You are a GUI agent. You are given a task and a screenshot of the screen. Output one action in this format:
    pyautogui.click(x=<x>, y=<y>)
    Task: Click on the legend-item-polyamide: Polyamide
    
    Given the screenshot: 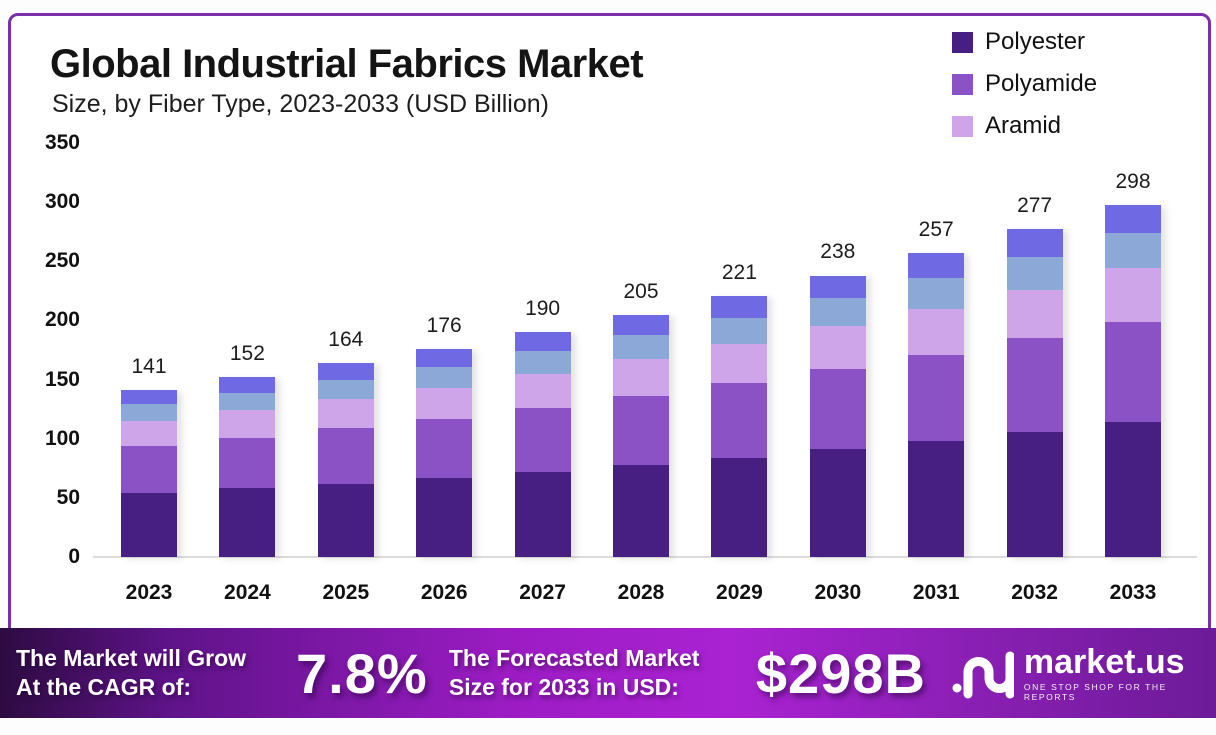 What is the action you would take?
    pyautogui.click(x=1024, y=83)
    